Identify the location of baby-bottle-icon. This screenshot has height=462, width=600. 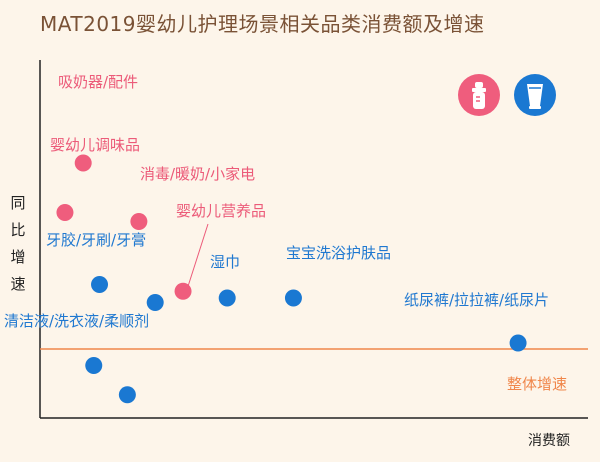
(479, 95).